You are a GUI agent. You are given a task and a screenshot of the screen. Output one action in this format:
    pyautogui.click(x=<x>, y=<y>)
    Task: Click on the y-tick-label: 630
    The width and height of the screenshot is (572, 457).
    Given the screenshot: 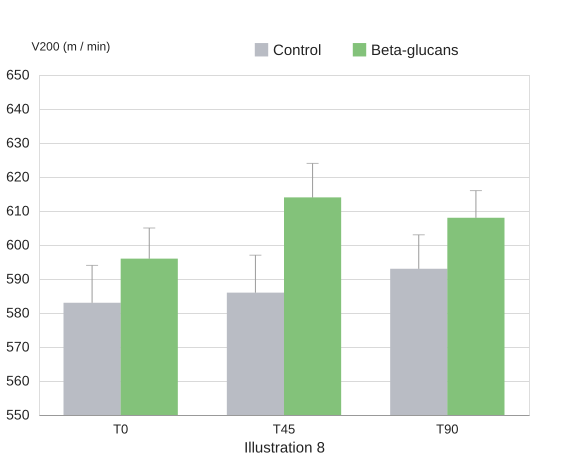 What is the action you would take?
    pyautogui.click(x=18, y=142)
    